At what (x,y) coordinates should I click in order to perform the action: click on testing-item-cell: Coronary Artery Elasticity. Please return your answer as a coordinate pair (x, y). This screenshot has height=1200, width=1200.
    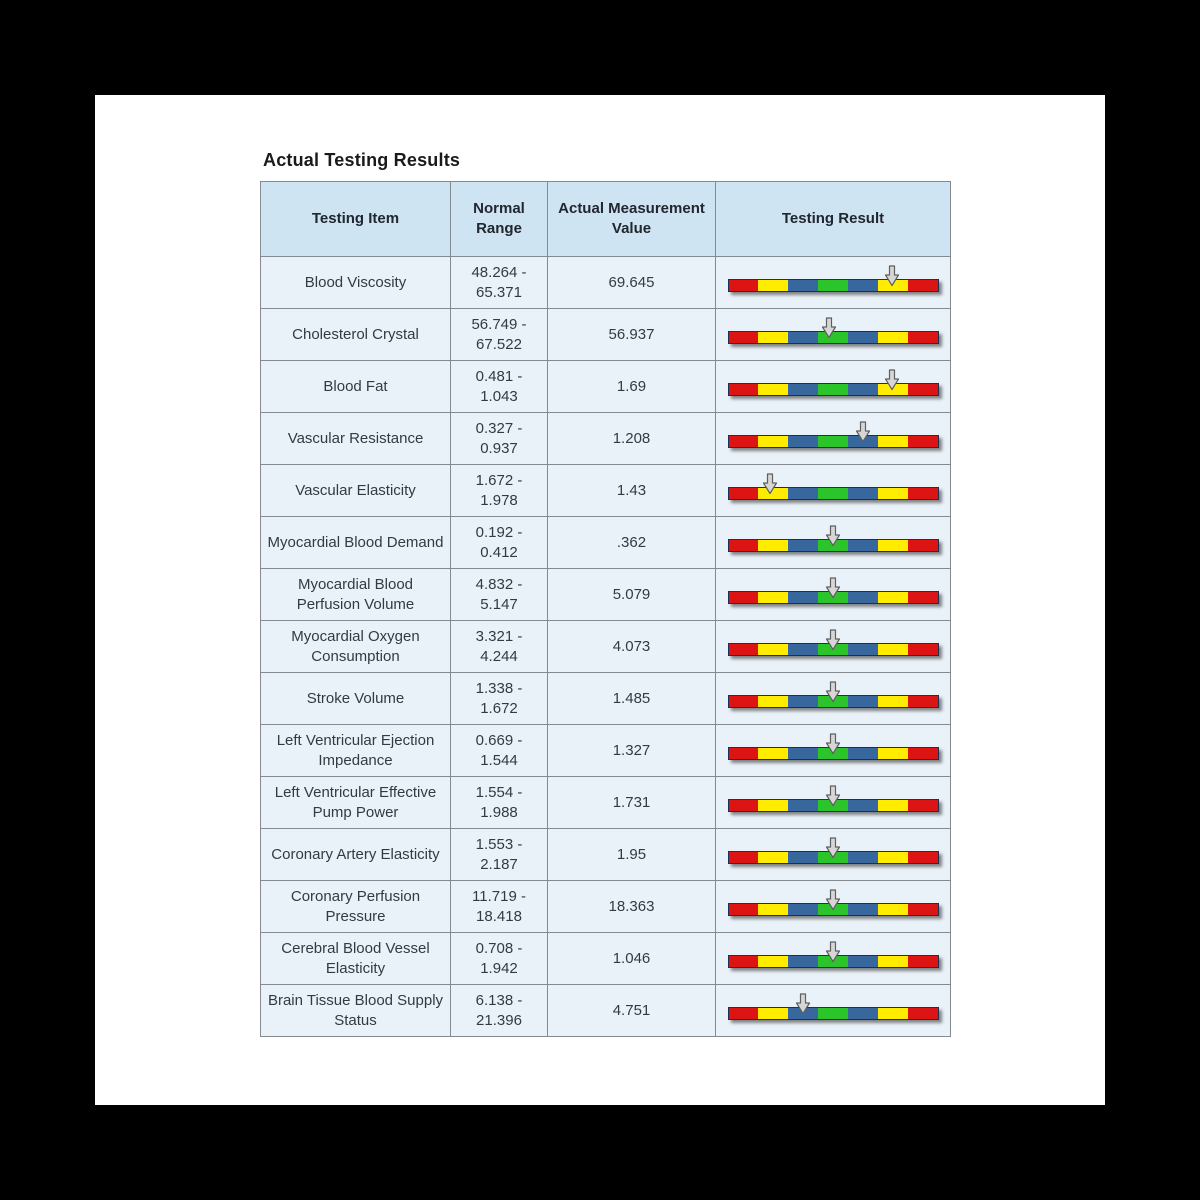
    Looking at the image, I should click on (355, 854).